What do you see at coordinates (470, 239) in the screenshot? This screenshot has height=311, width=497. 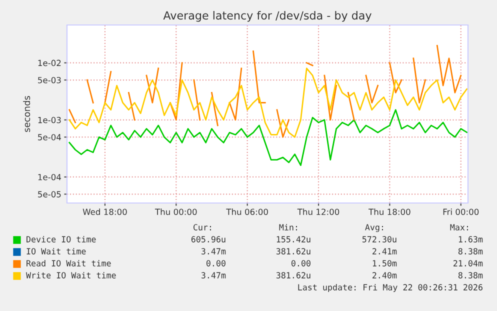 I see `text: 1.63m` at bounding box center [470, 239].